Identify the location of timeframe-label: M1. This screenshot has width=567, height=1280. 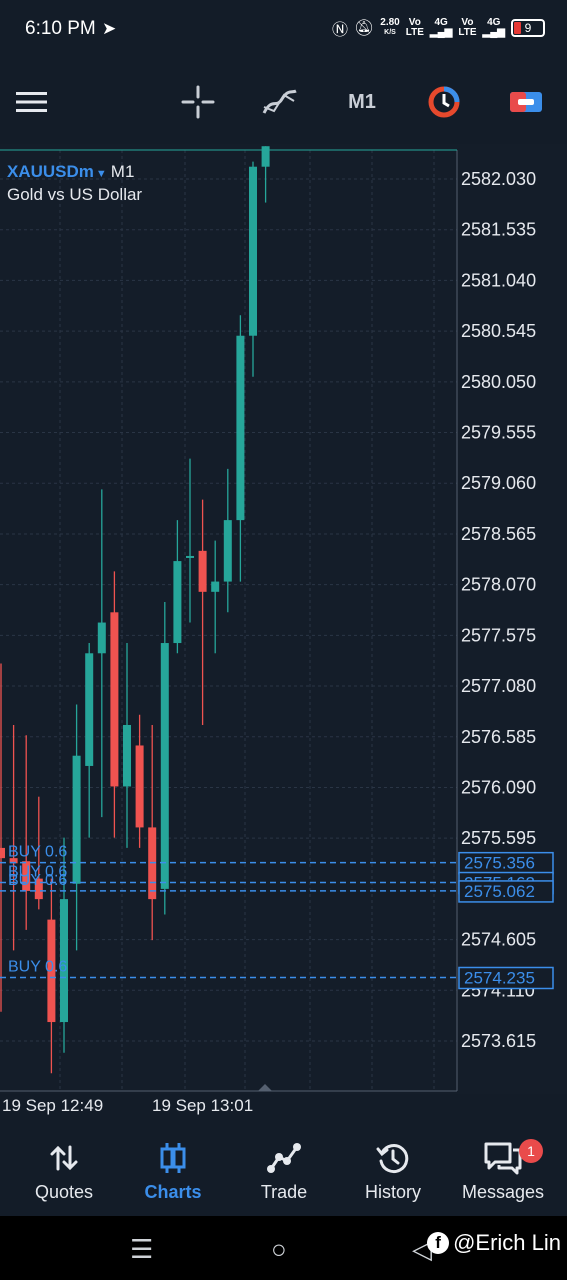
(362, 101).